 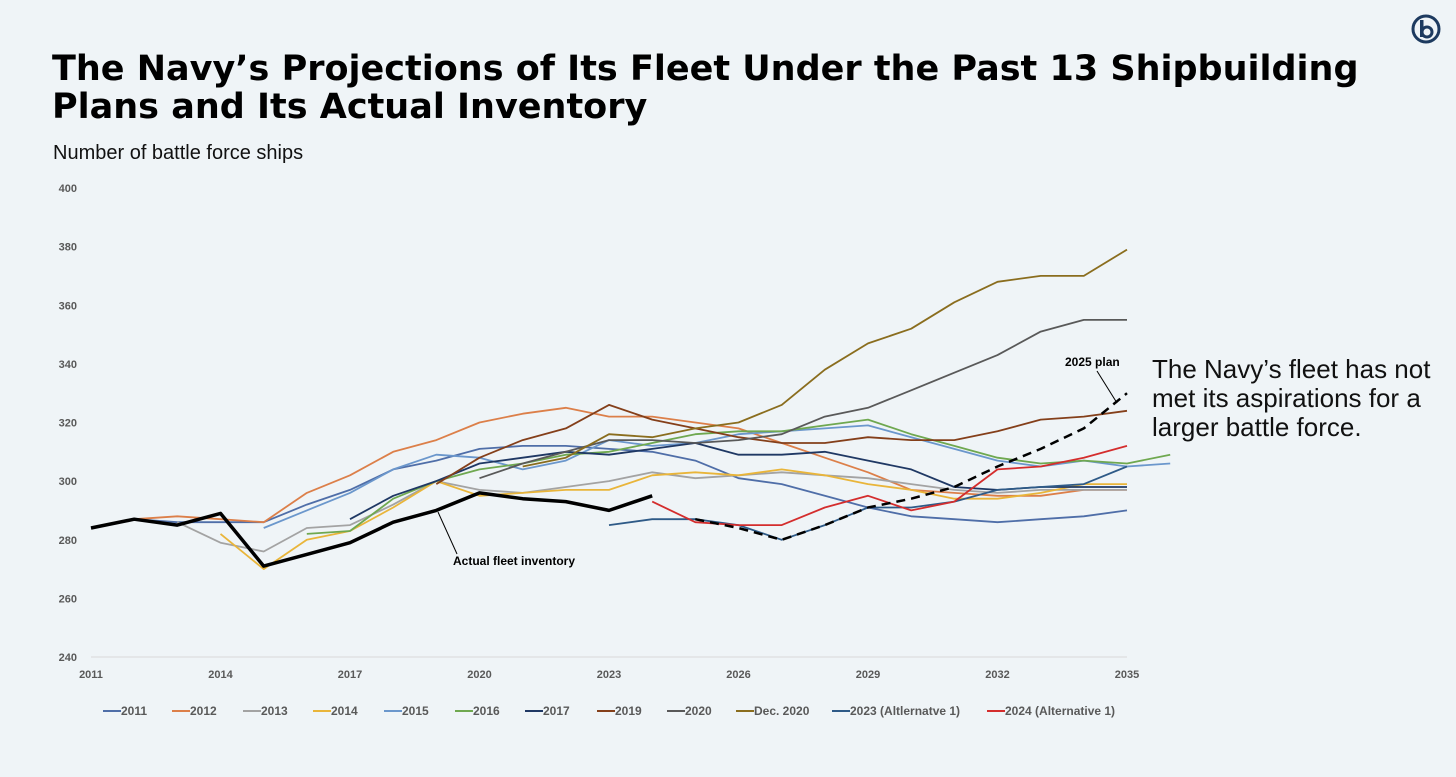 What do you see at coordinates (68, 658) in the screenshot?
I see `y-tick-label: 240` at bounding box center [68, 658].